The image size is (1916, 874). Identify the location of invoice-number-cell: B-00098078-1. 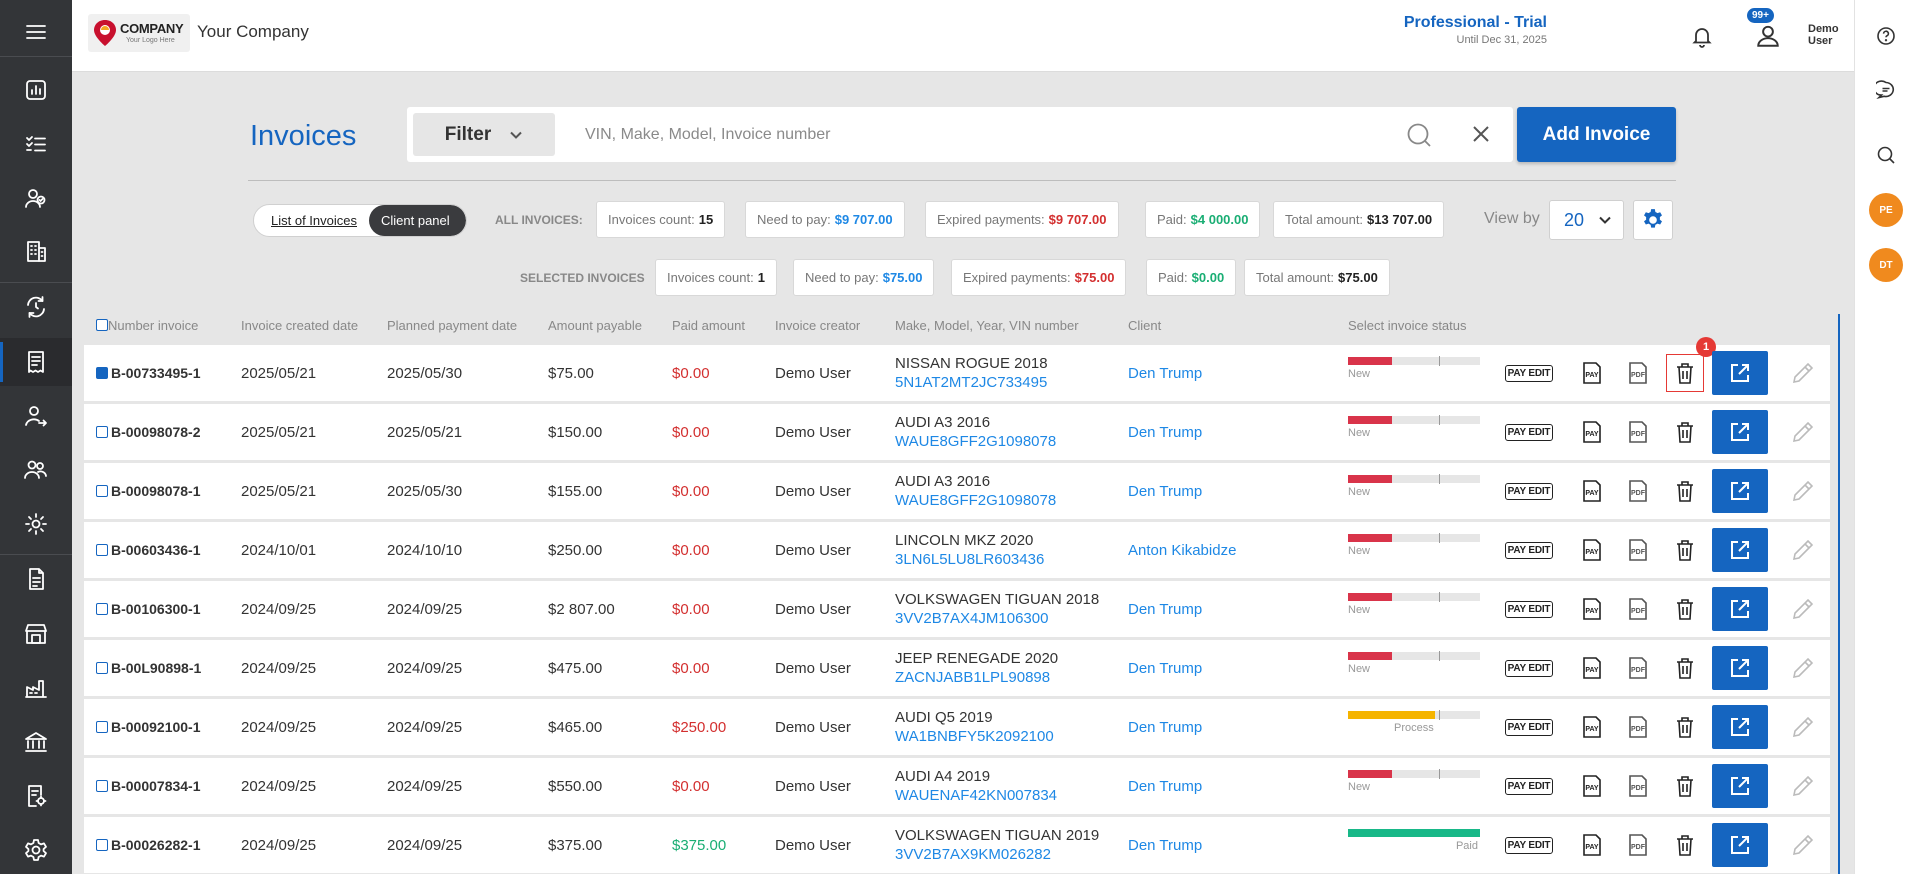
(148, 491).